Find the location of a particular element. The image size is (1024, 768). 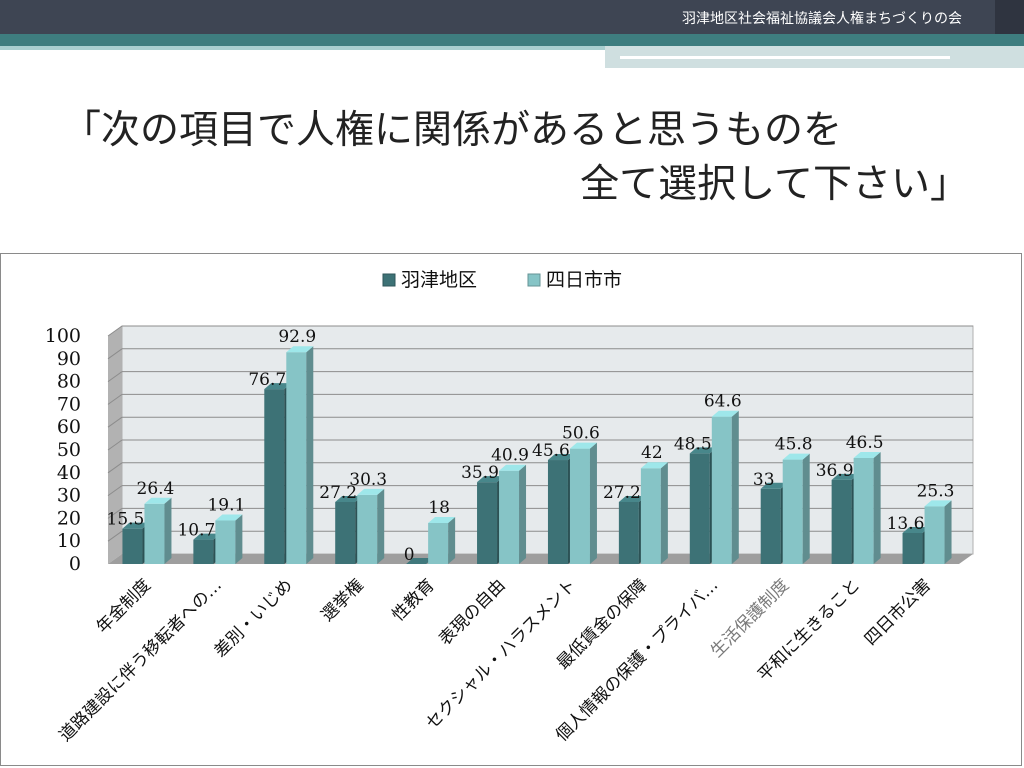

y-tick-label: 60 is located at coordinates (69, 427).